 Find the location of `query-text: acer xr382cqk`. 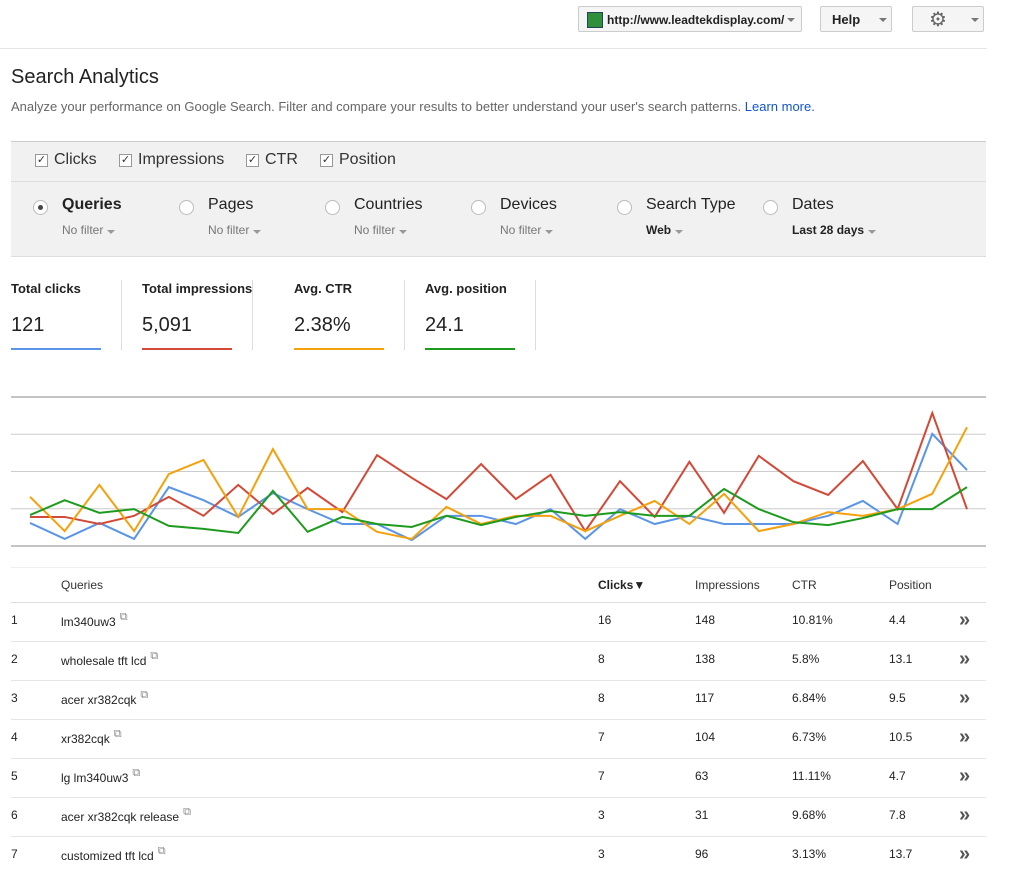

query-text: acer xr382cqk is located at coordinates (99, 700).